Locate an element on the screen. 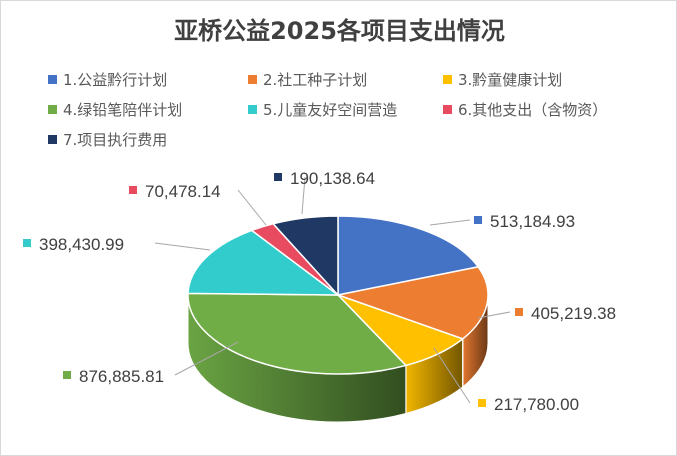  legend-label: 1.公益黔行计划 is located at coordinates (115, 80).